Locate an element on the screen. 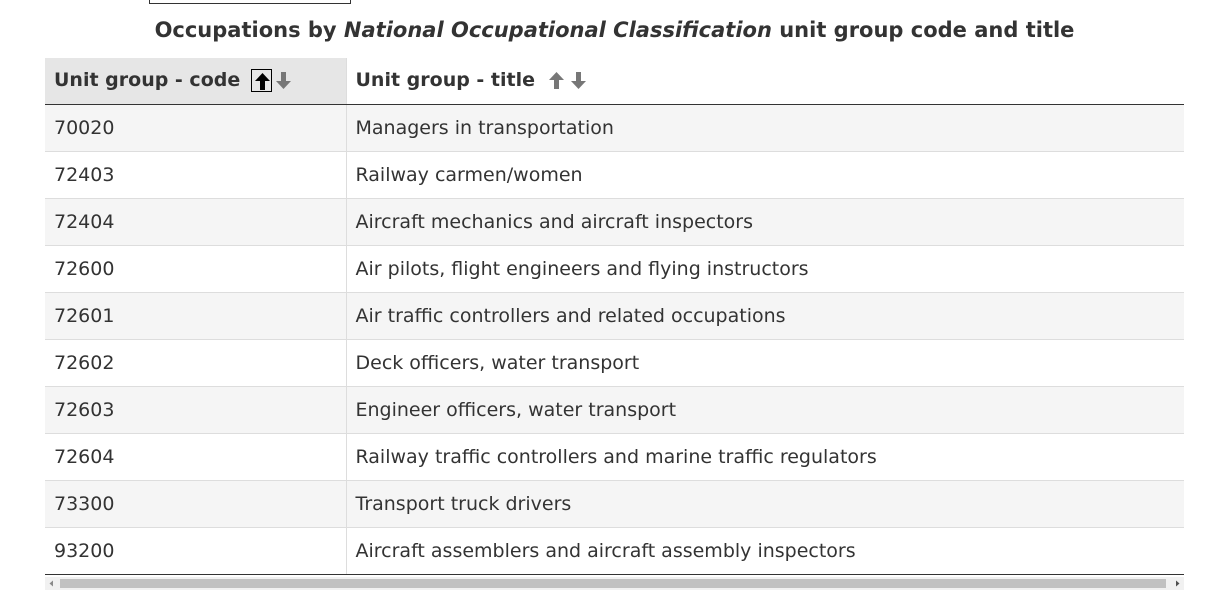  caption-suffix: unit group code and title is located at coordinates (923, 30).